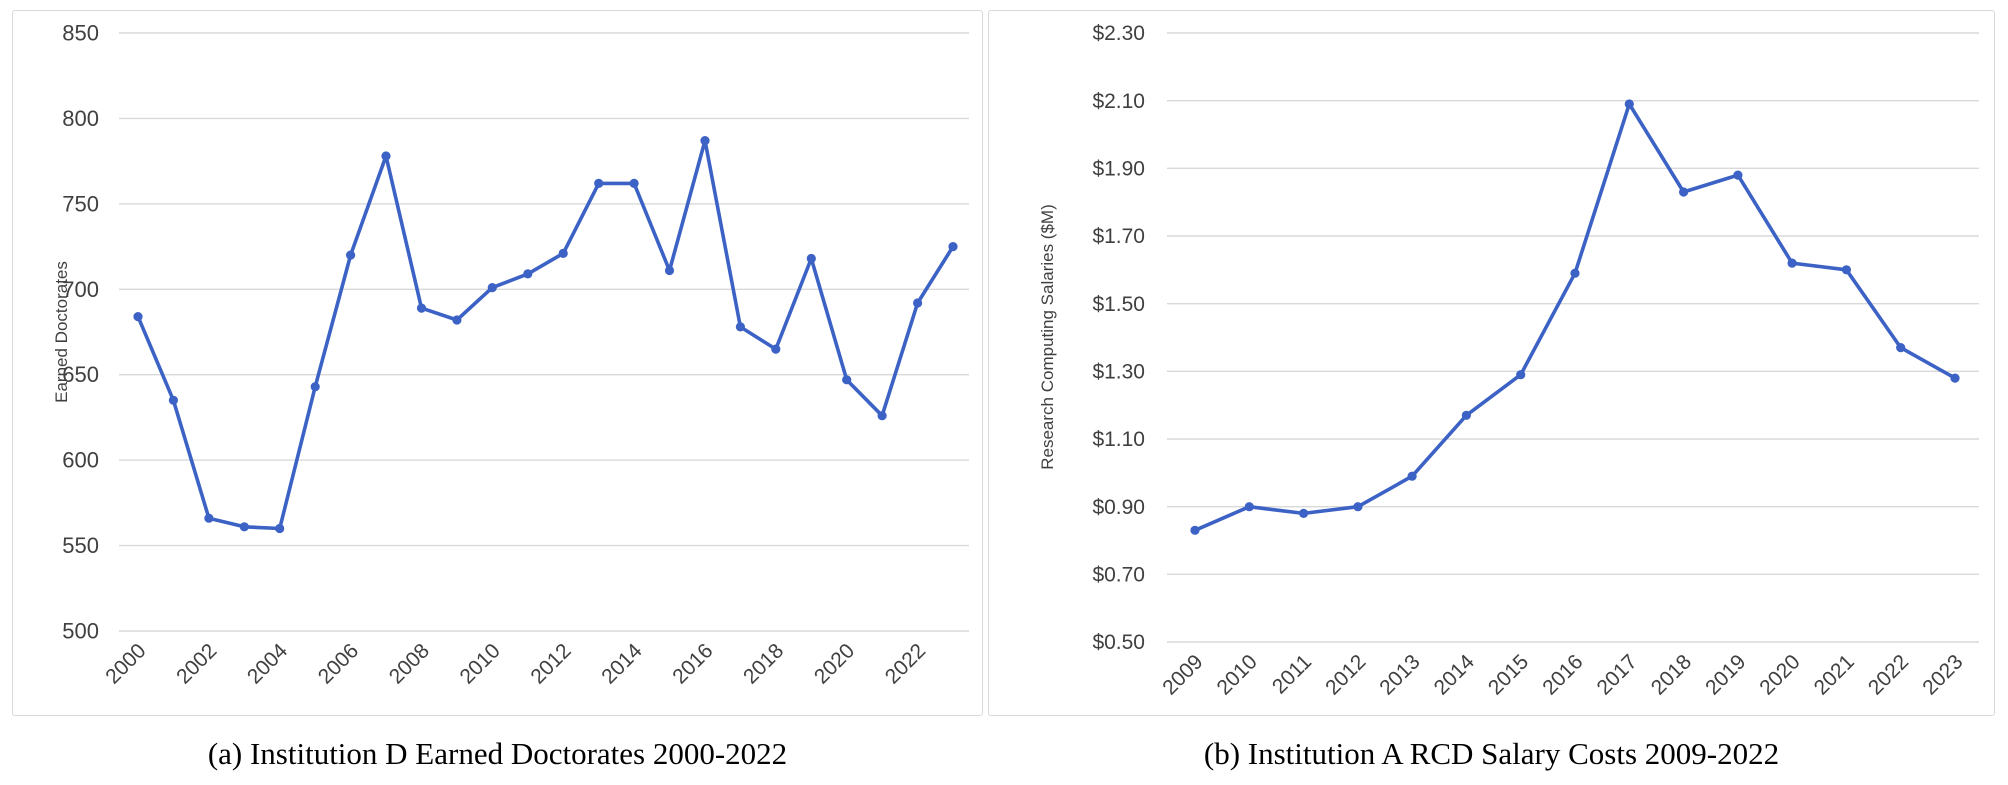 This screenshot has height=785, width=2008. Describe the element at coordinates (80, 289) in the screenshot. I see `y-tick-label: 700` at that location.